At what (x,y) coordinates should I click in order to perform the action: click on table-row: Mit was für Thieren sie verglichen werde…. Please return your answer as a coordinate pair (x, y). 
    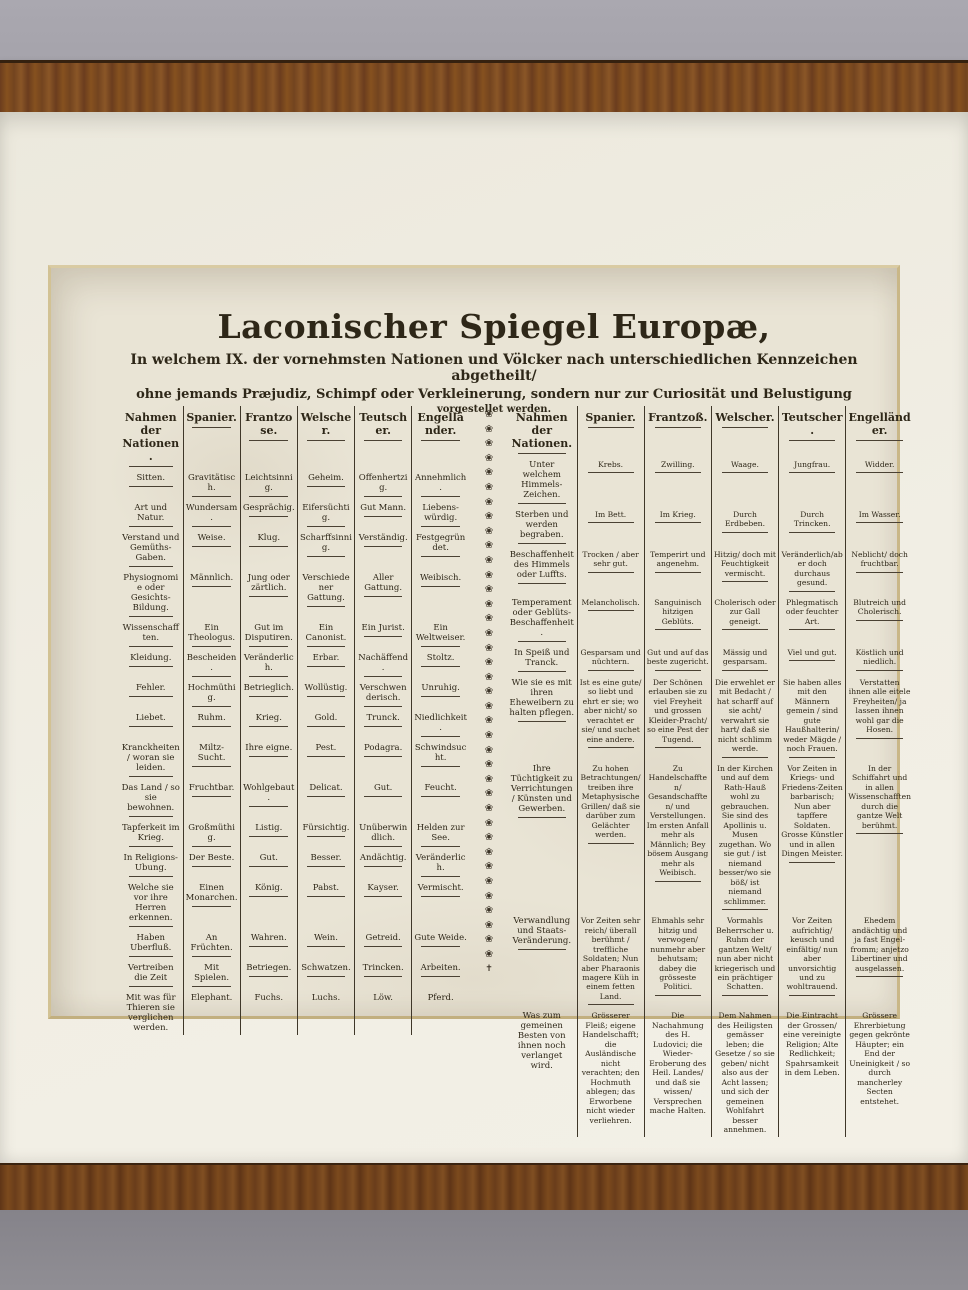
    Looking at the image, I should click on (294, 1012).